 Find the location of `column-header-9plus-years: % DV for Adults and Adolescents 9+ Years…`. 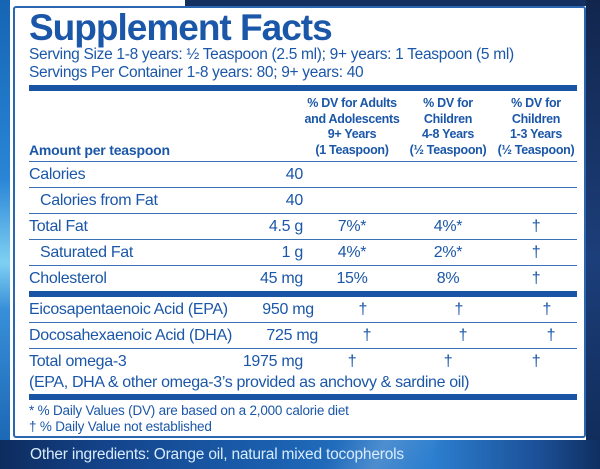

column-header-9plus-years: % DV for Adults and Adolescents 9+ Years… is located at coordinates (352, 127).